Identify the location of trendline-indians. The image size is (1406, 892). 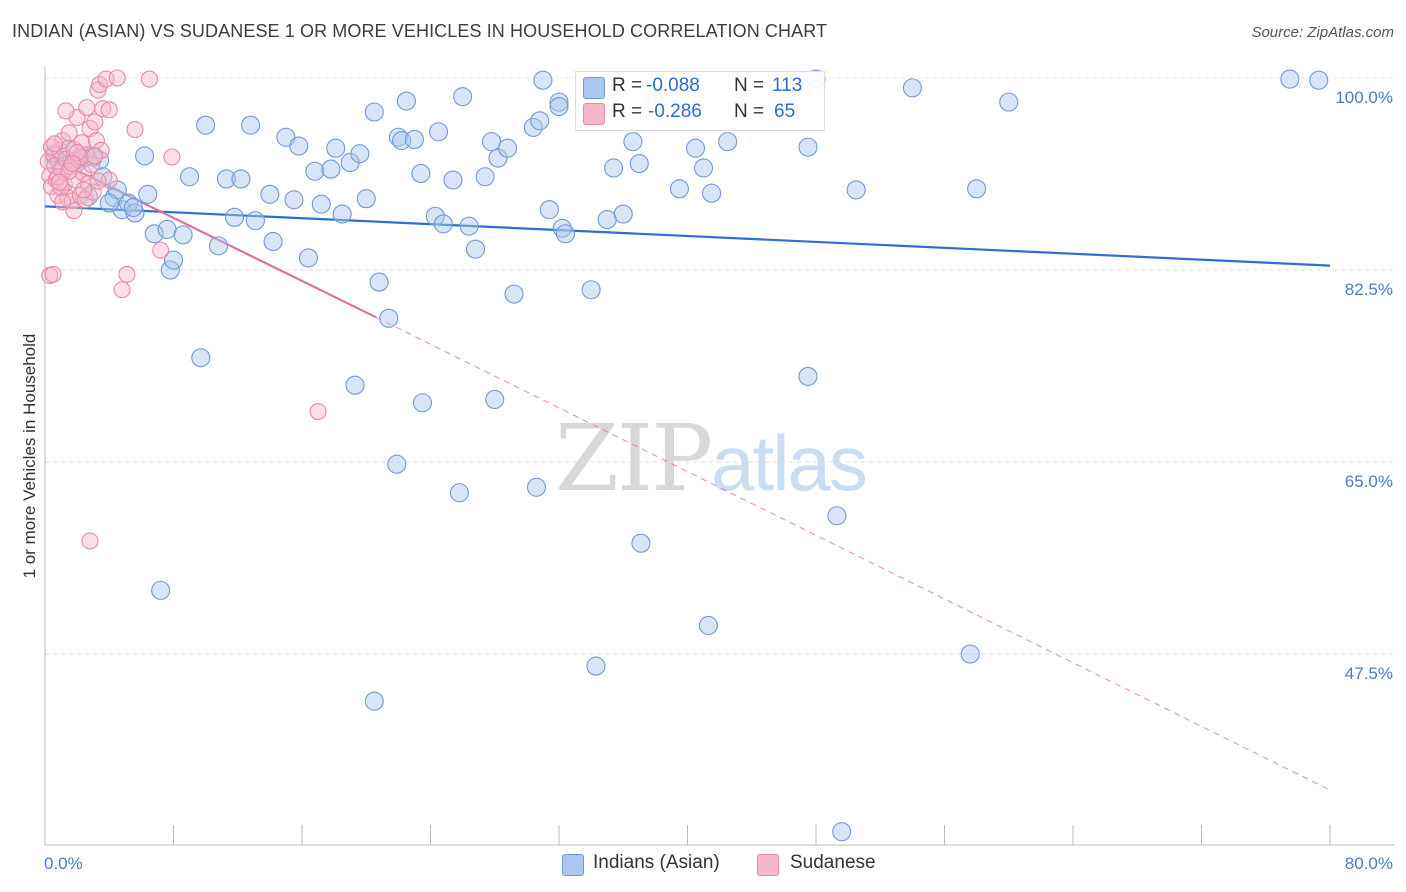
(687, 236).